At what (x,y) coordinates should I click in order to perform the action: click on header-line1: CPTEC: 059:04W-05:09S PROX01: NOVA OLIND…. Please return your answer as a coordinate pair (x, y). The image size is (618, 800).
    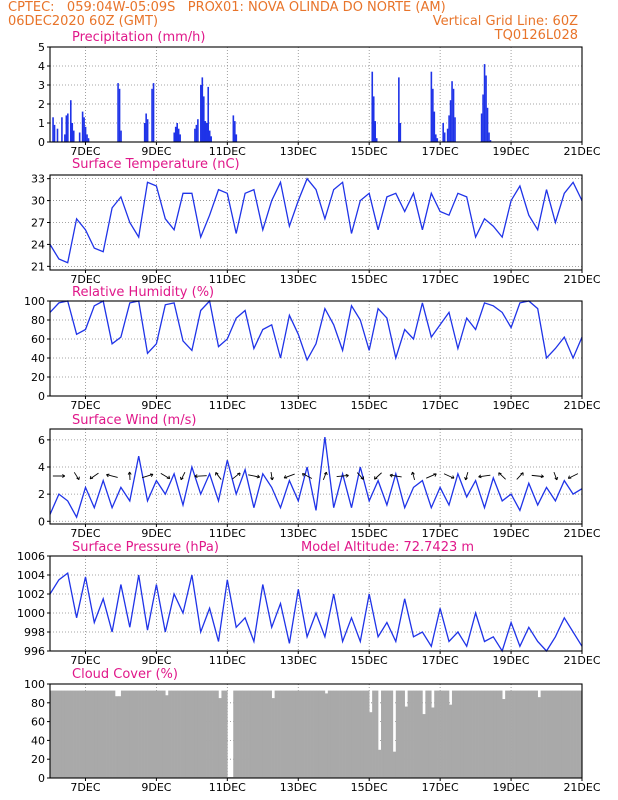
    Looking at the image, I should click on (227, 7).